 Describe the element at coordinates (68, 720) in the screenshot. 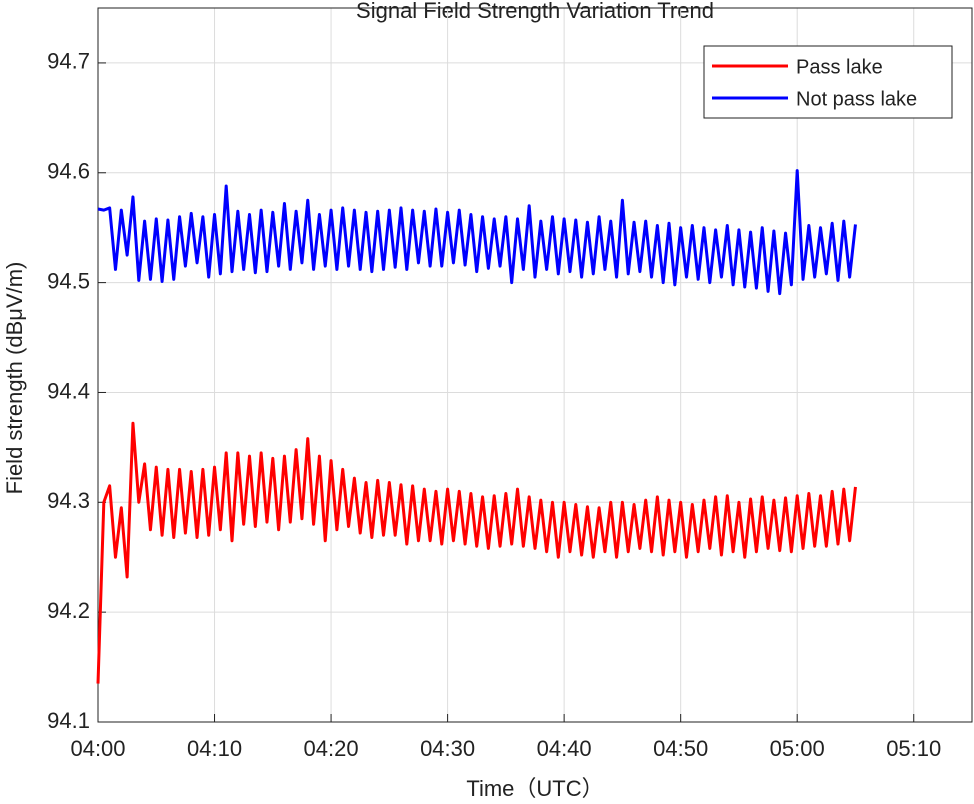

I see `y-tick-label: 94.1` at that location.